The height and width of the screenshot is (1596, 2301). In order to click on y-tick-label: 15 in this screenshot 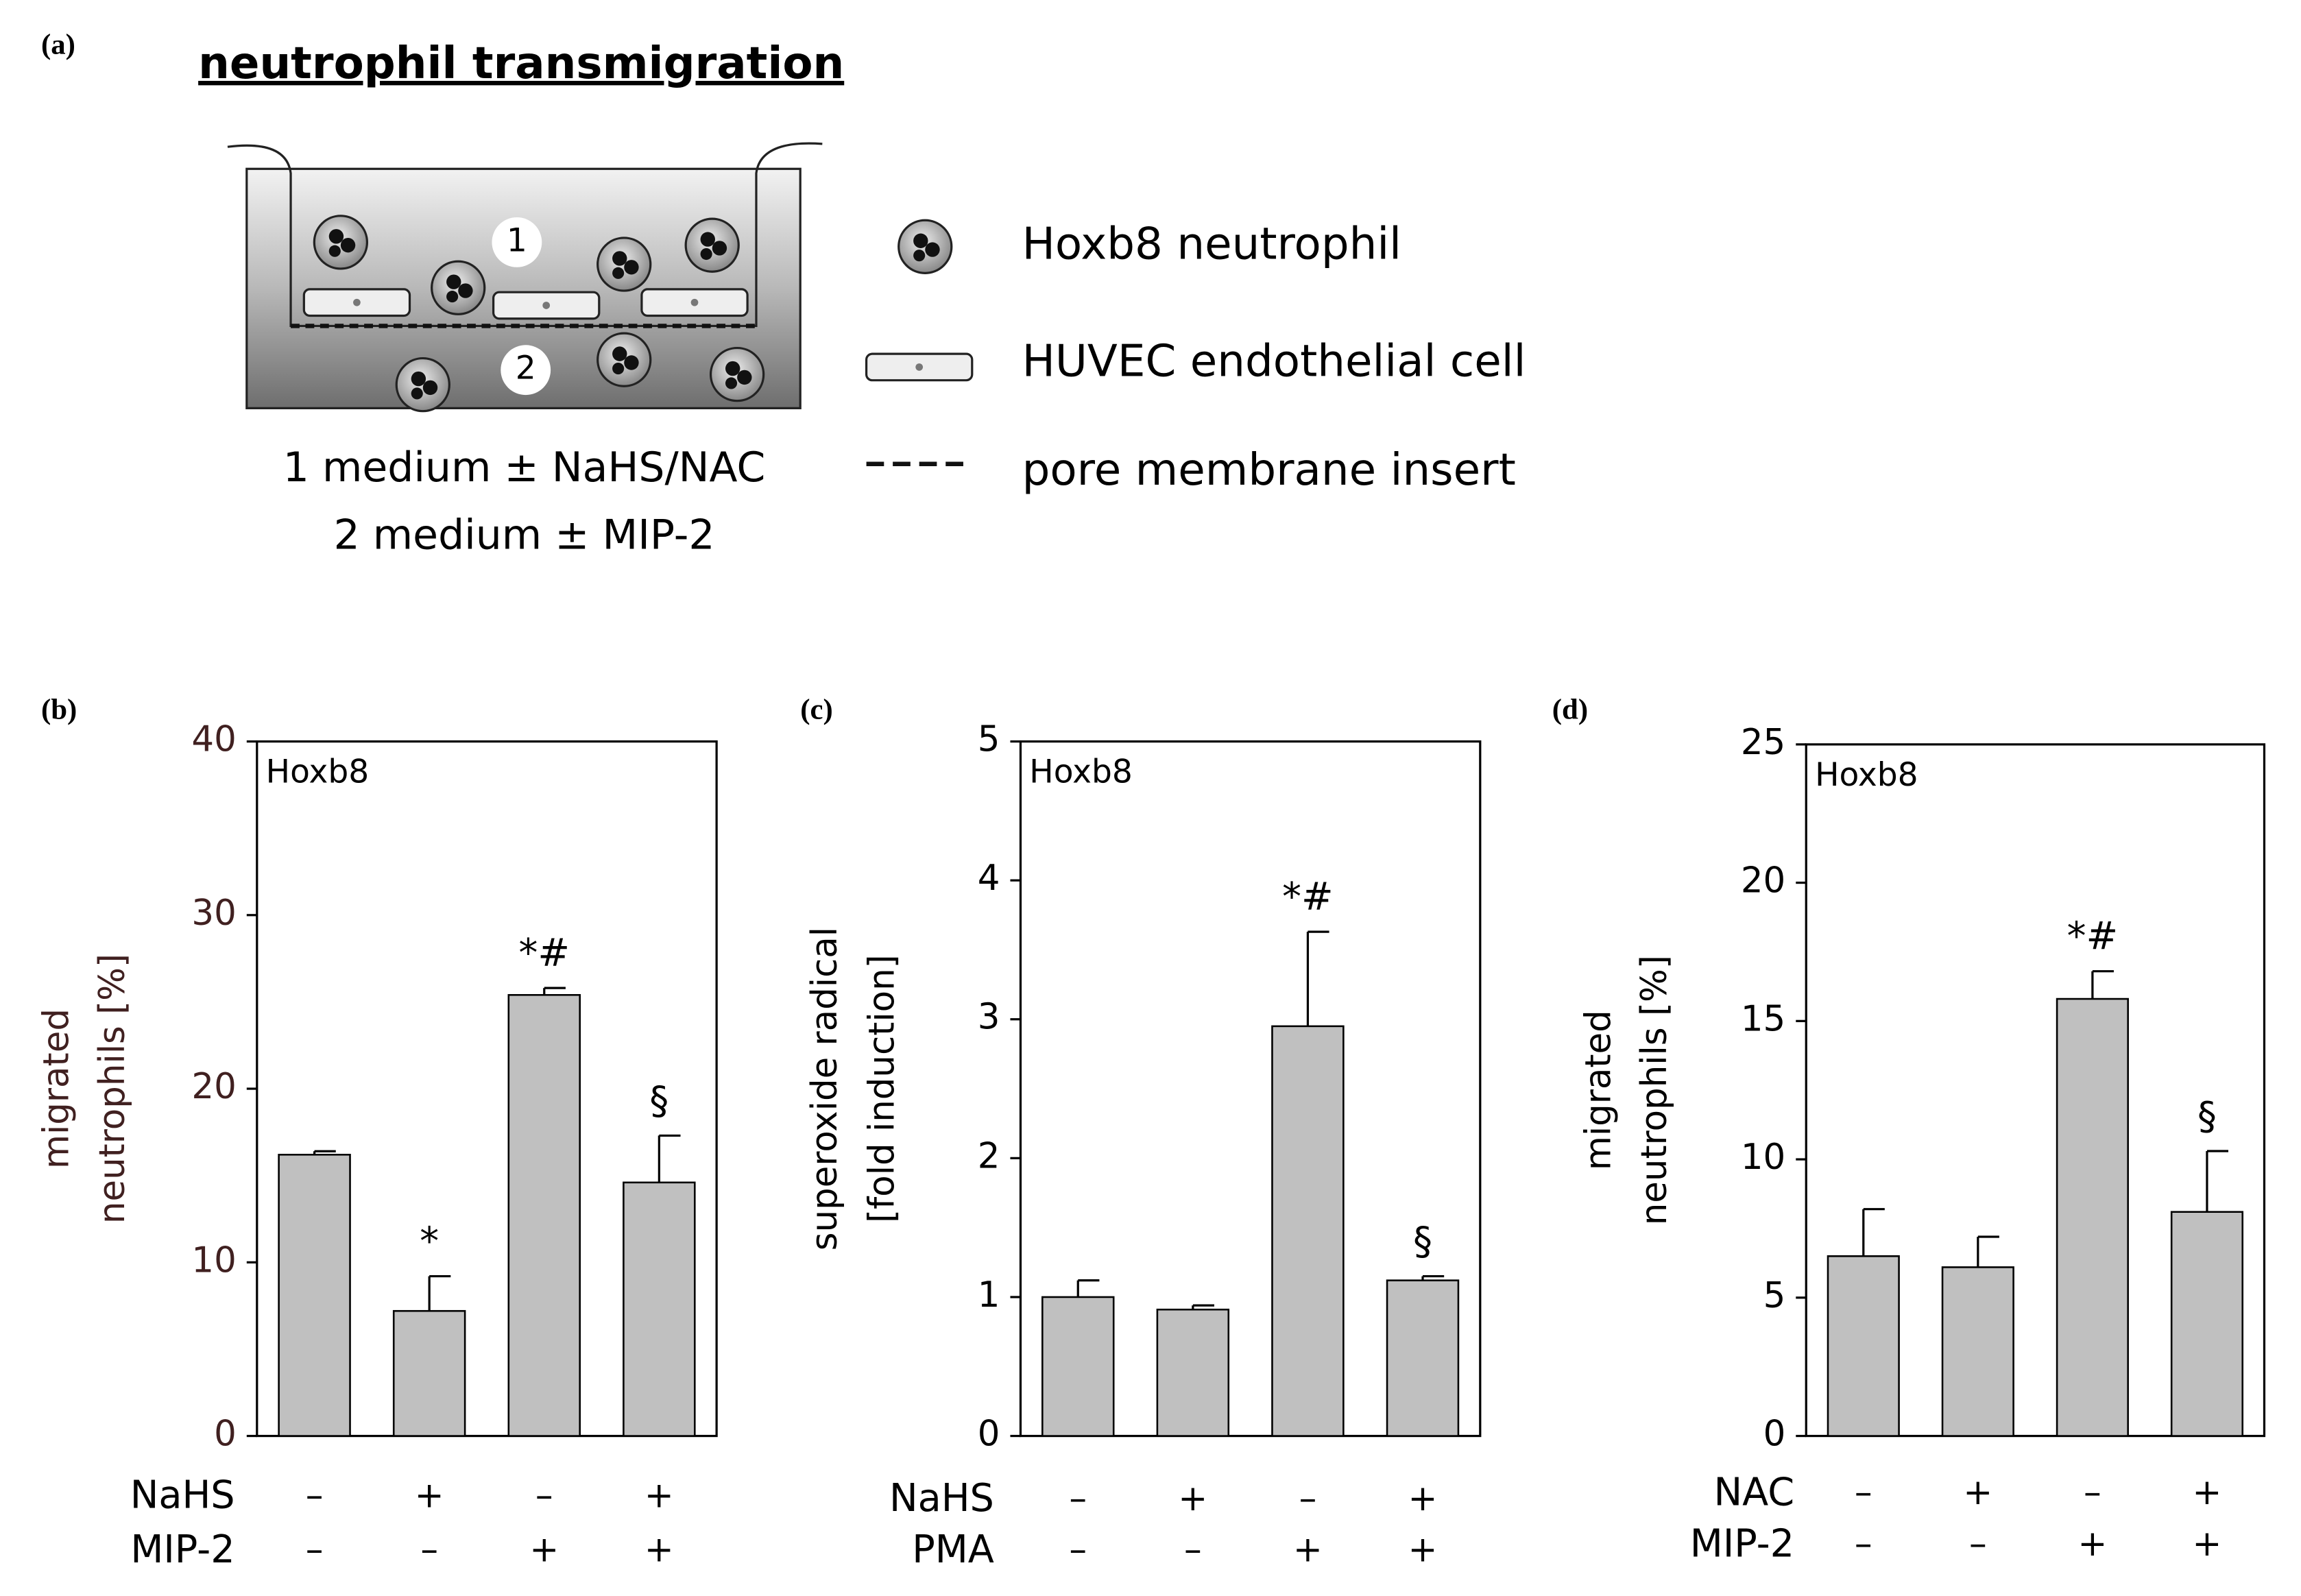, I will do `click(1763, 1019)`.